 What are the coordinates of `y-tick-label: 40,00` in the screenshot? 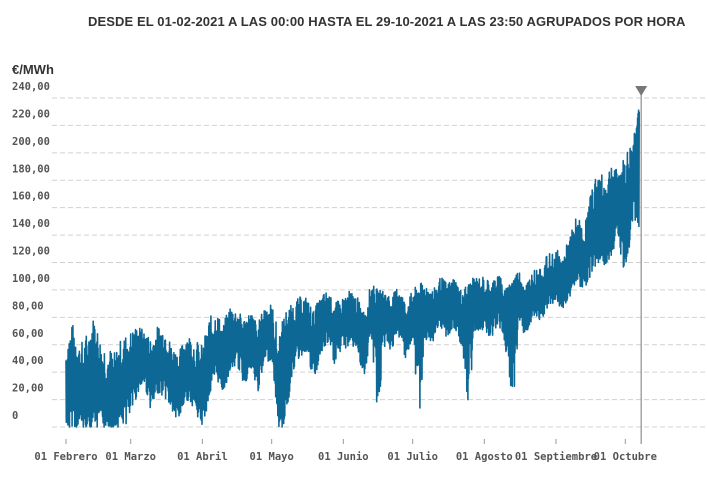 It's located at (28, 361).